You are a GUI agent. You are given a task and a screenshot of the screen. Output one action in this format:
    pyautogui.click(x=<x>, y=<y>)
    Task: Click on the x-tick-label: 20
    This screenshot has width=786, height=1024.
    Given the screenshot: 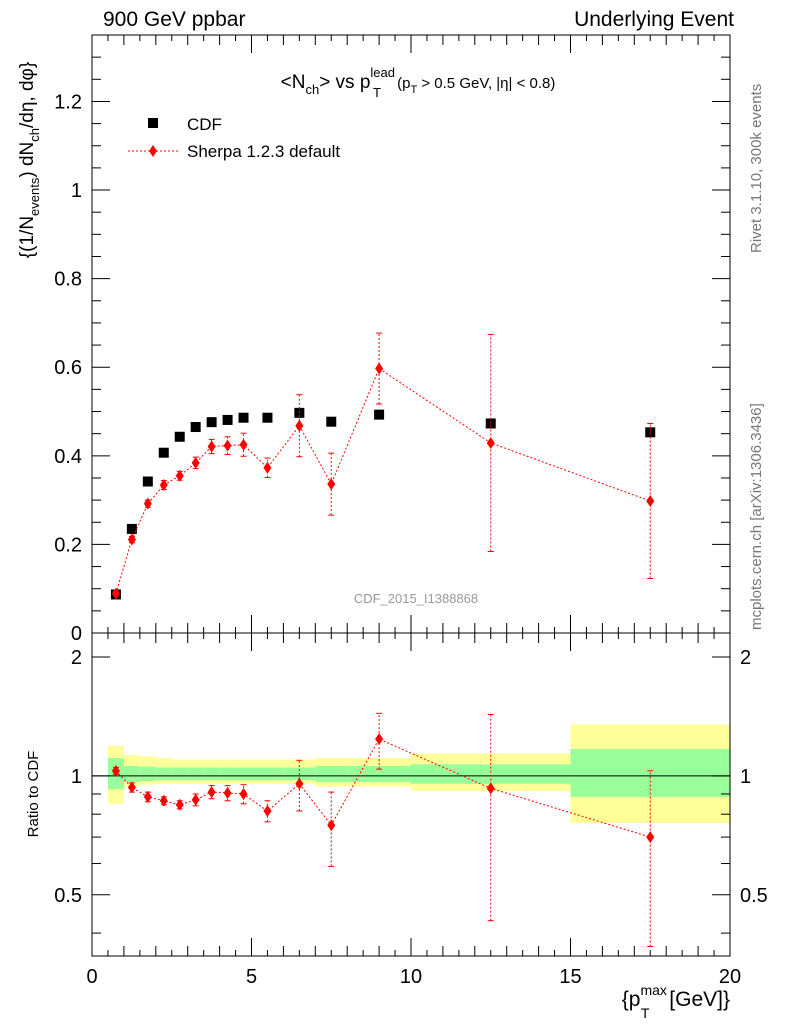 What is the action you would take?
    pyautogui.click(x=730, y=977)
    